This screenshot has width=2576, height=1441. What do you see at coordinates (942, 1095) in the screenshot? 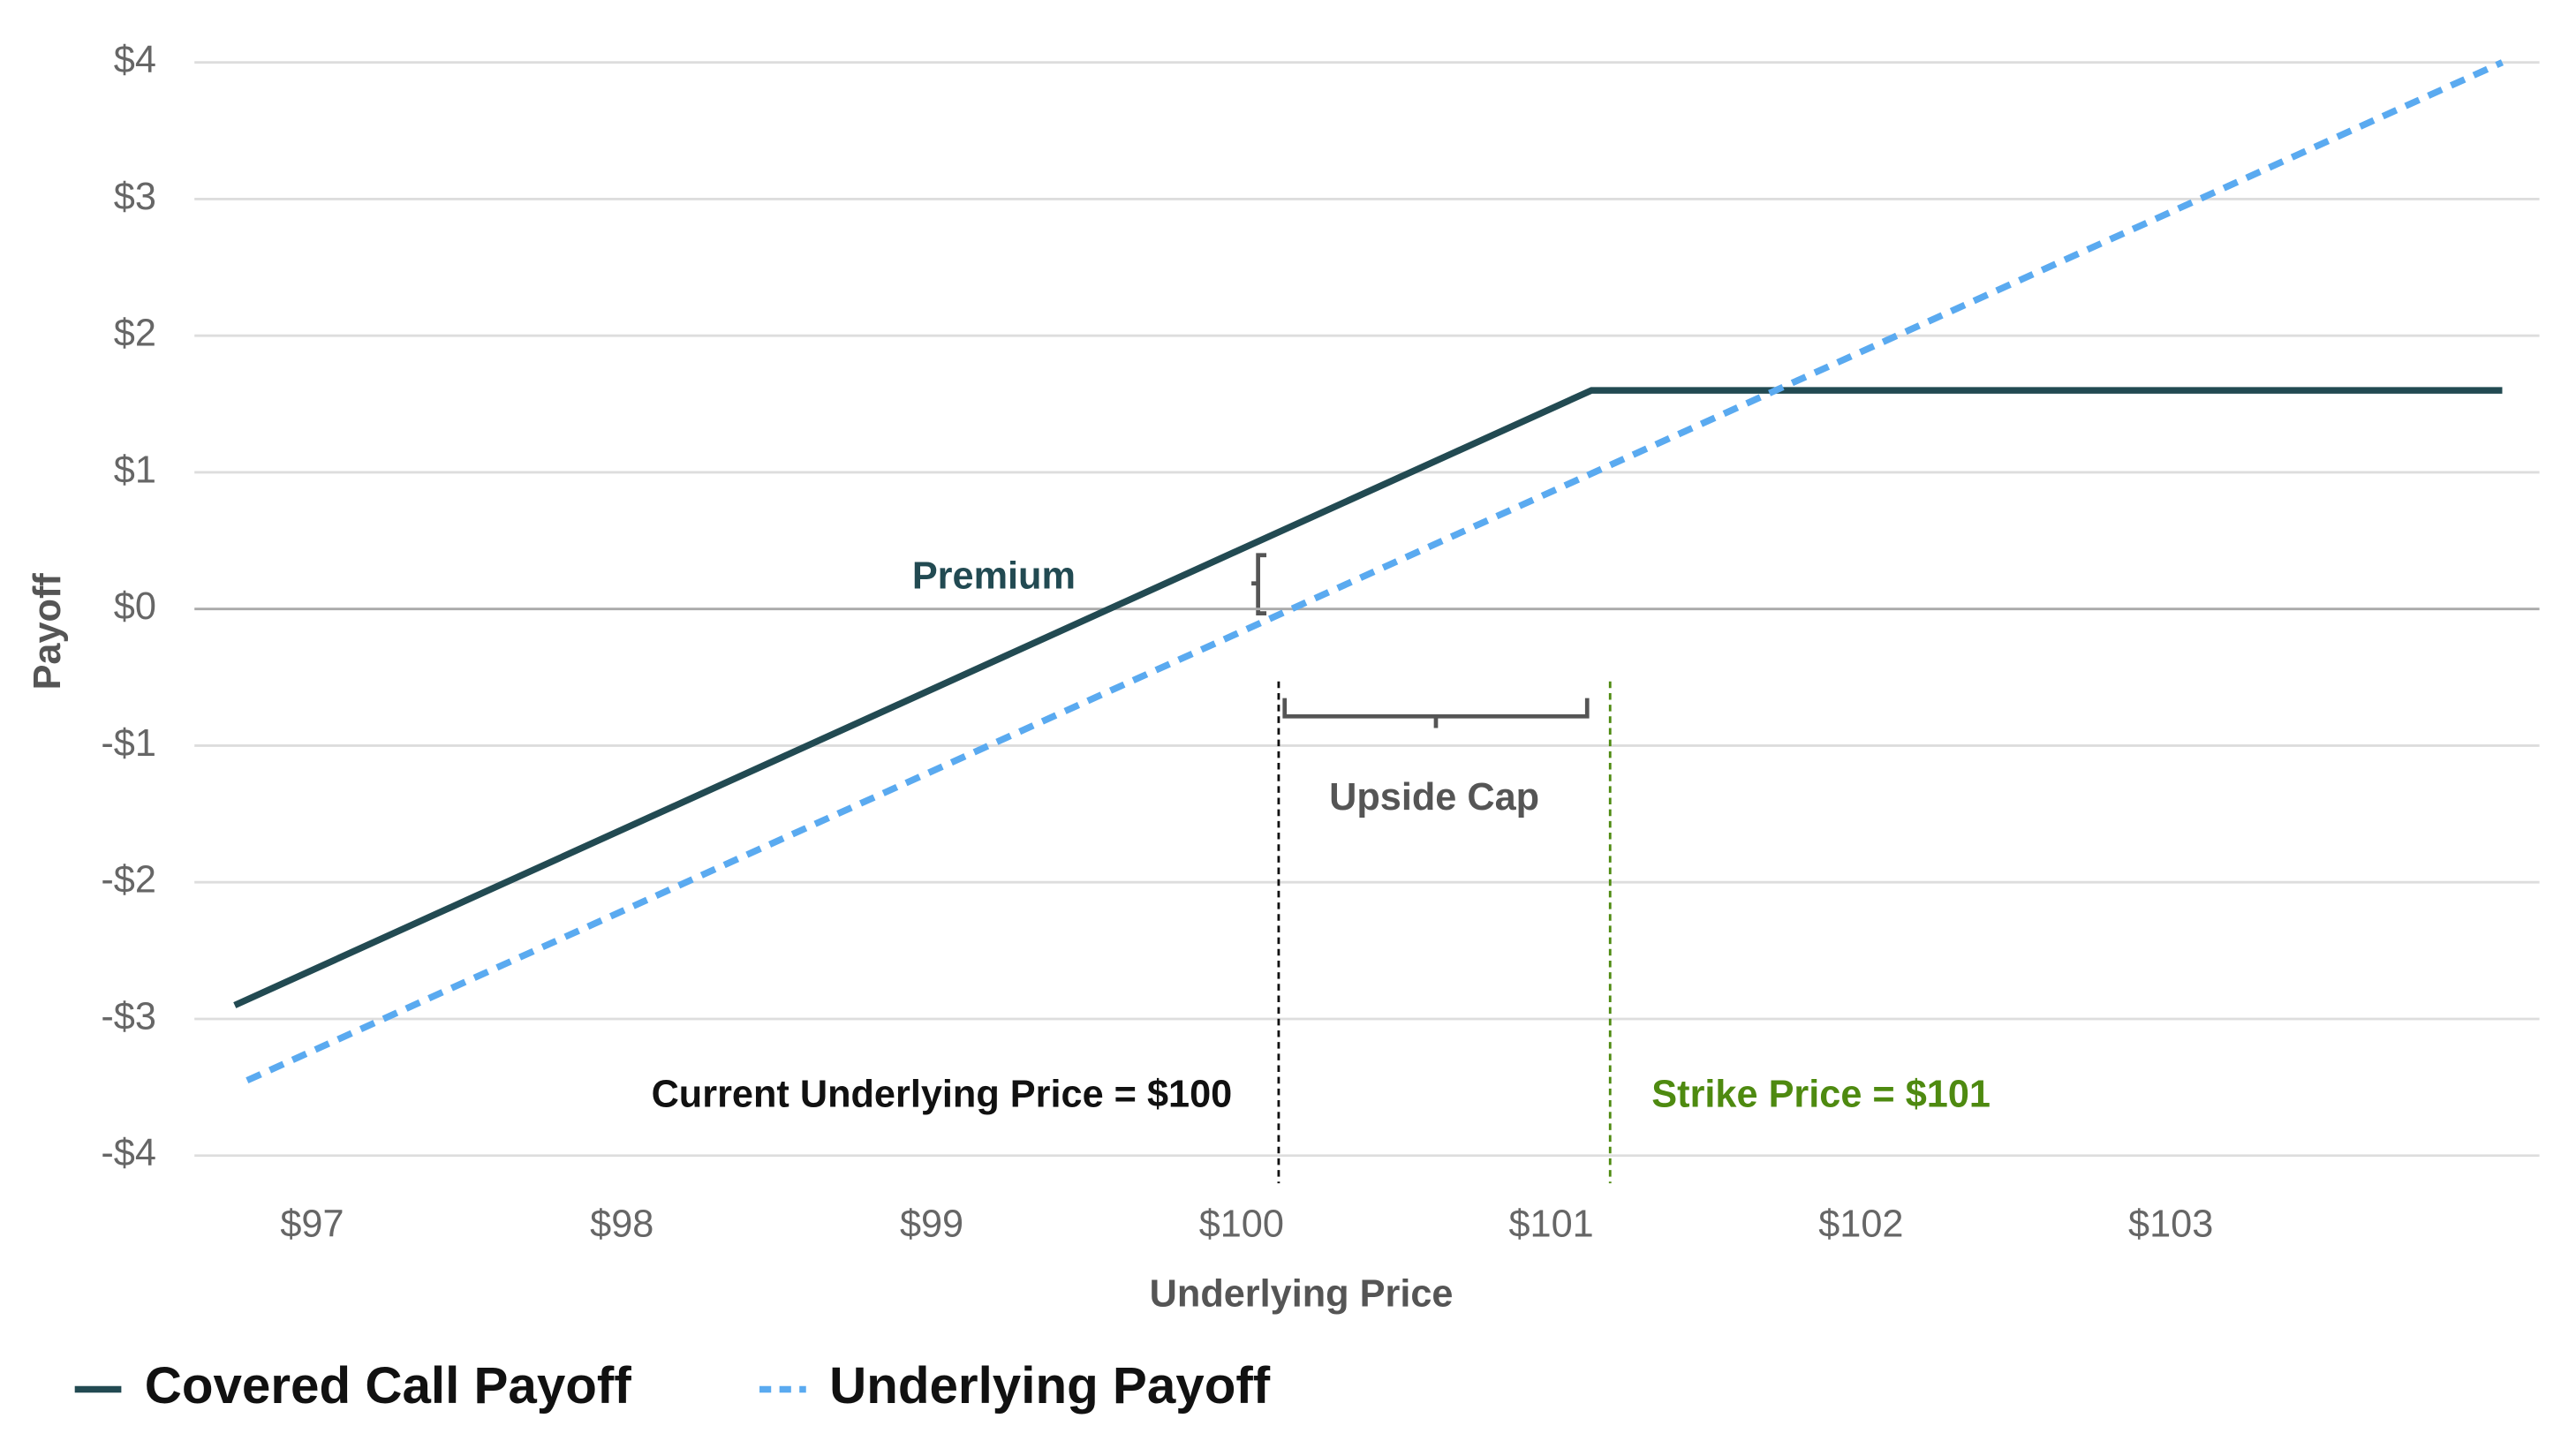
I see `reference-label: Current Underlying Price = $100` at bounding box center [942, 1095].